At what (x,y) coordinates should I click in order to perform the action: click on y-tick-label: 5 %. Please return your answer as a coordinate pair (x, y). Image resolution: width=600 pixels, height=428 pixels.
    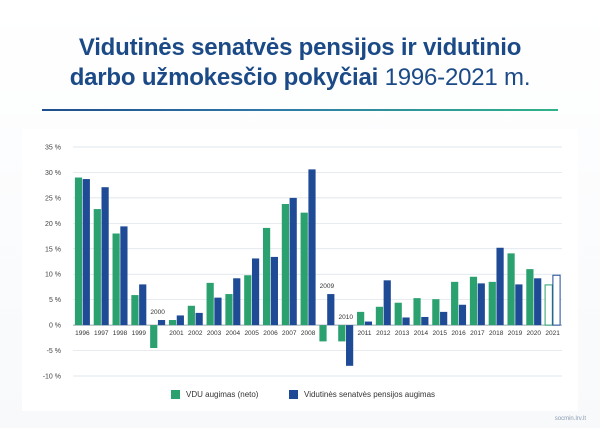
    Looking at the image, I should click on (55, 300).